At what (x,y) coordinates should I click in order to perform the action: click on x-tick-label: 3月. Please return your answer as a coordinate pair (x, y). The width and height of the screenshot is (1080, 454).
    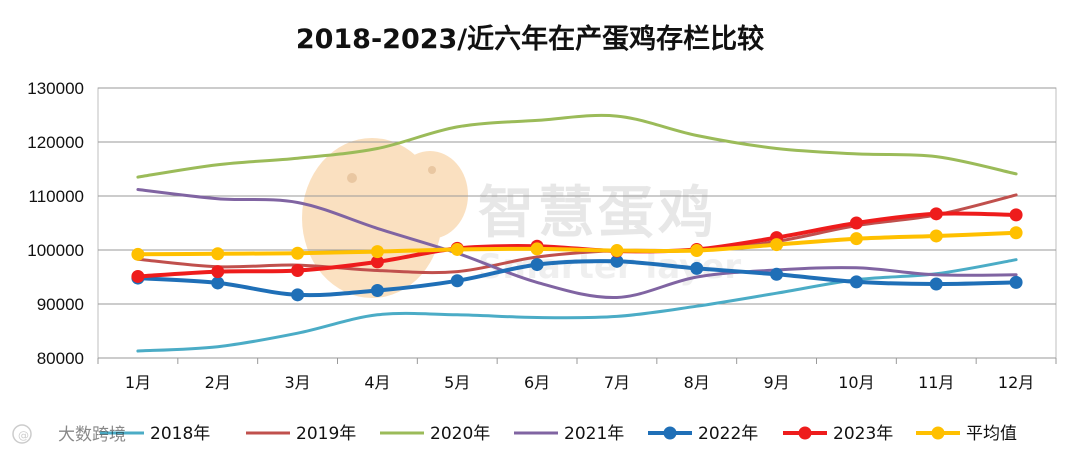
    Looking at the image, I should click on (297, 382).